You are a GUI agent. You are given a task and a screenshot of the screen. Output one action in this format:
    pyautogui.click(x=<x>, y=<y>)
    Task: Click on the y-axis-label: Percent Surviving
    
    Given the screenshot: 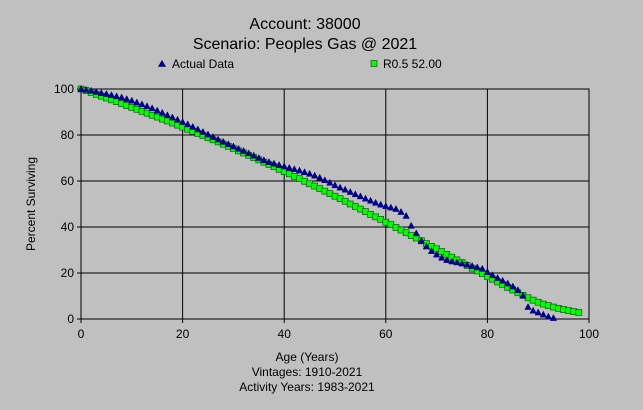 What is the action you would take?
    pyautogui.click(x=31, y=204)
    